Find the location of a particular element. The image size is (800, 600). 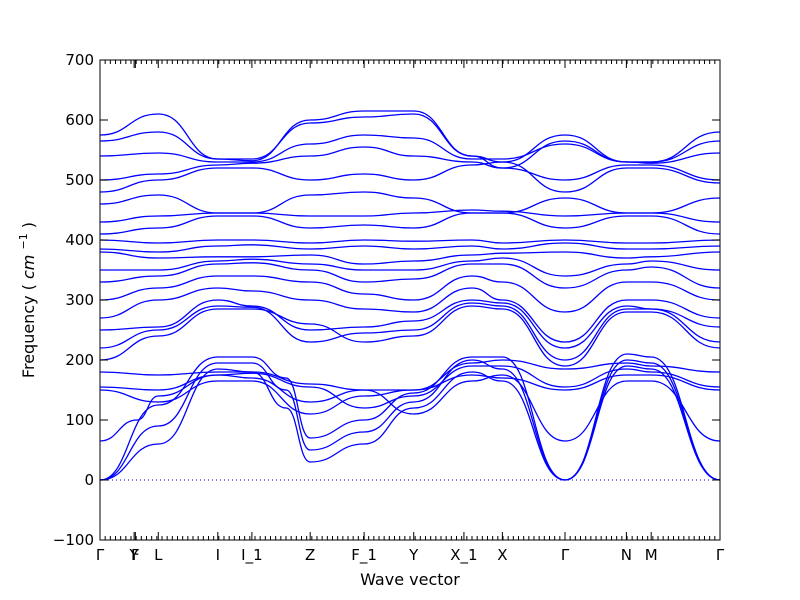

x-tick-label-3: L is located at coordinates (158, 555).